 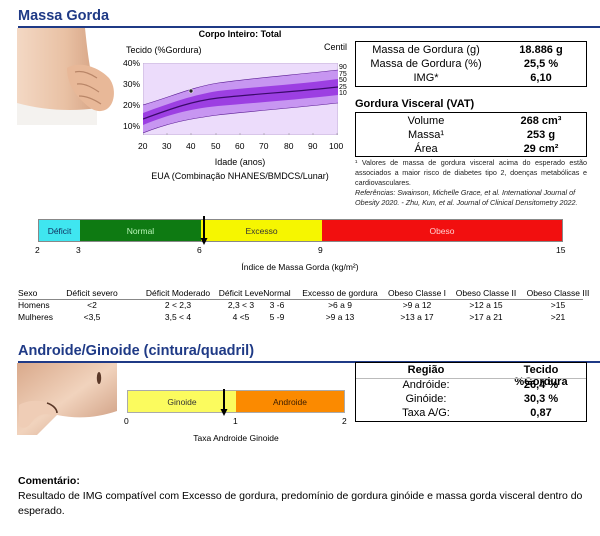 What do you see at coordinates (426, 399) in the screenshot?
I see `row-label: Ginóide:` at bounding box center [426, 399].